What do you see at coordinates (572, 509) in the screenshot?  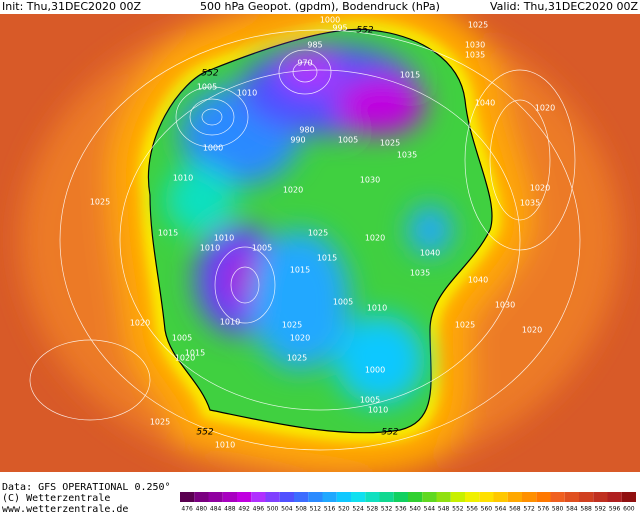 I see `colorbar-label: 584` at bounding box center [572, 509].